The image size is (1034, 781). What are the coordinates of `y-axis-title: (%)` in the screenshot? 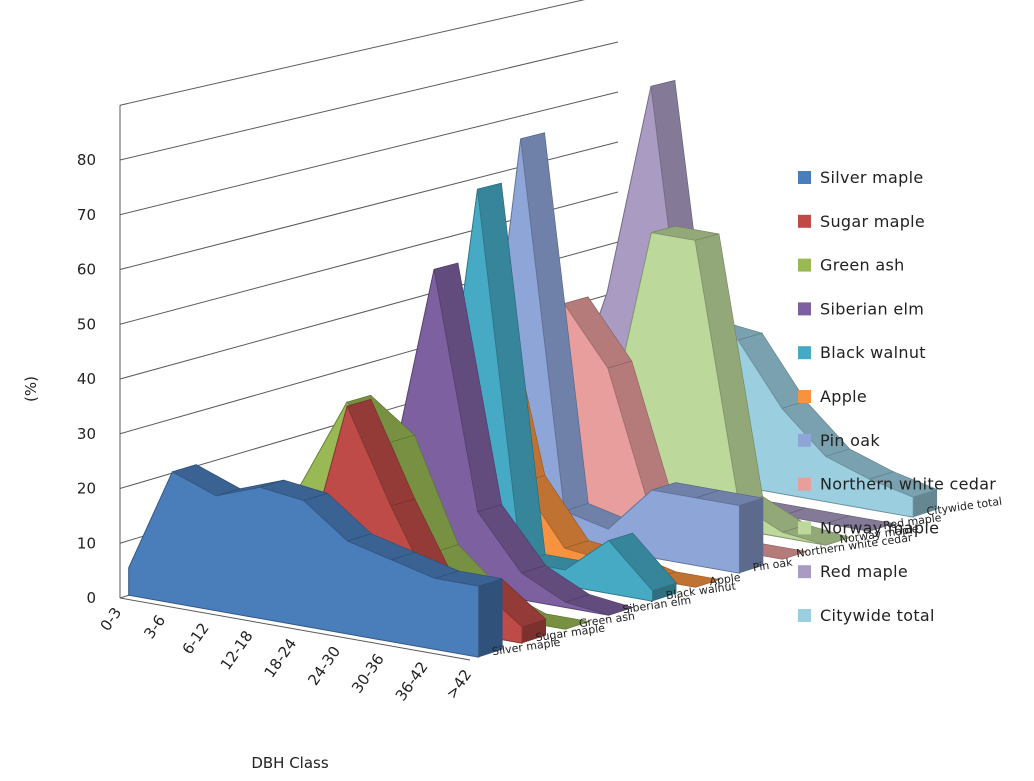 It's located at (31, 389).